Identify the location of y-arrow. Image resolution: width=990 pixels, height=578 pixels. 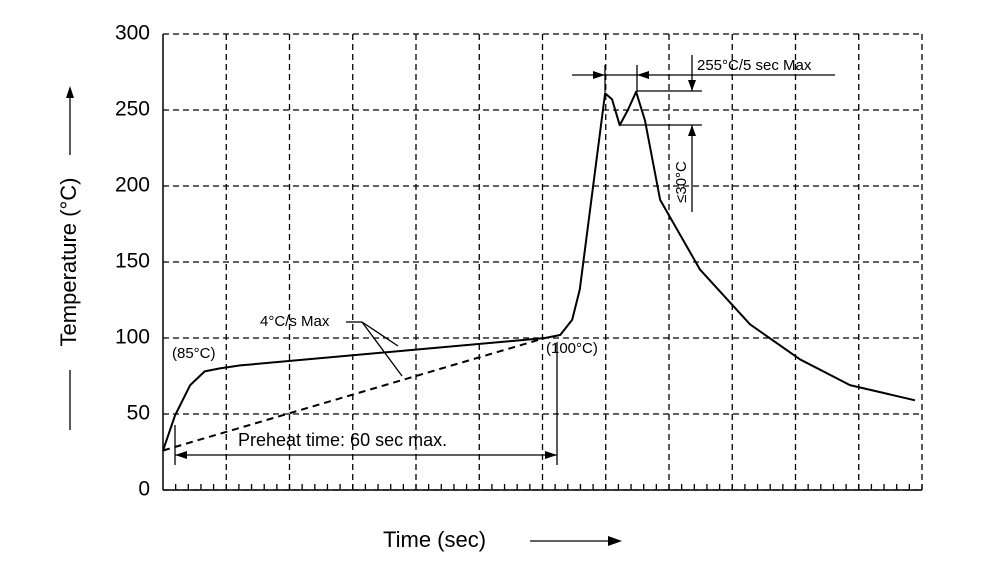
(70, 258).